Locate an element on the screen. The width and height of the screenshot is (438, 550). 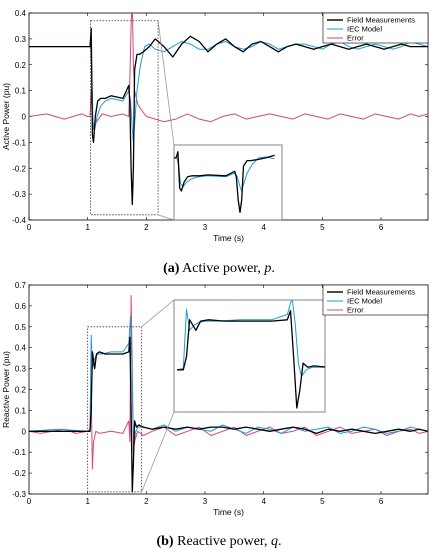
caption: (b) Reactive power, q. is located at coordinates (218, 541).